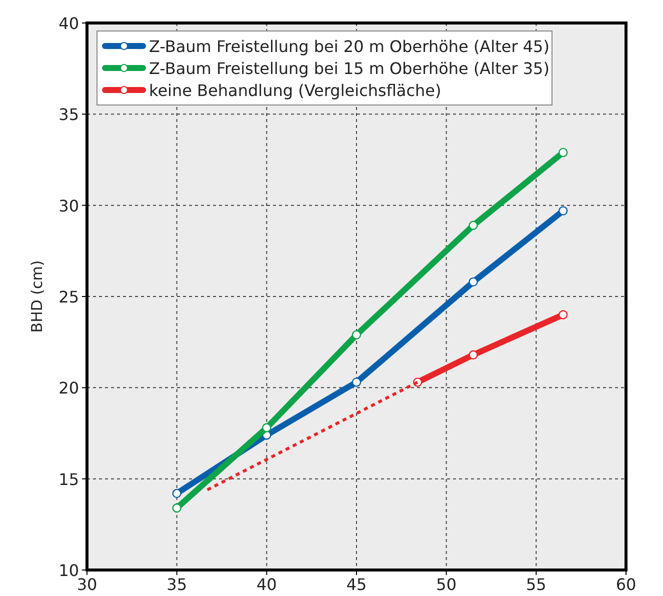 Image resolution: width=663 pixels, height=596 pixels. I want to click on y-tick-label: 35, so click(68, 114).